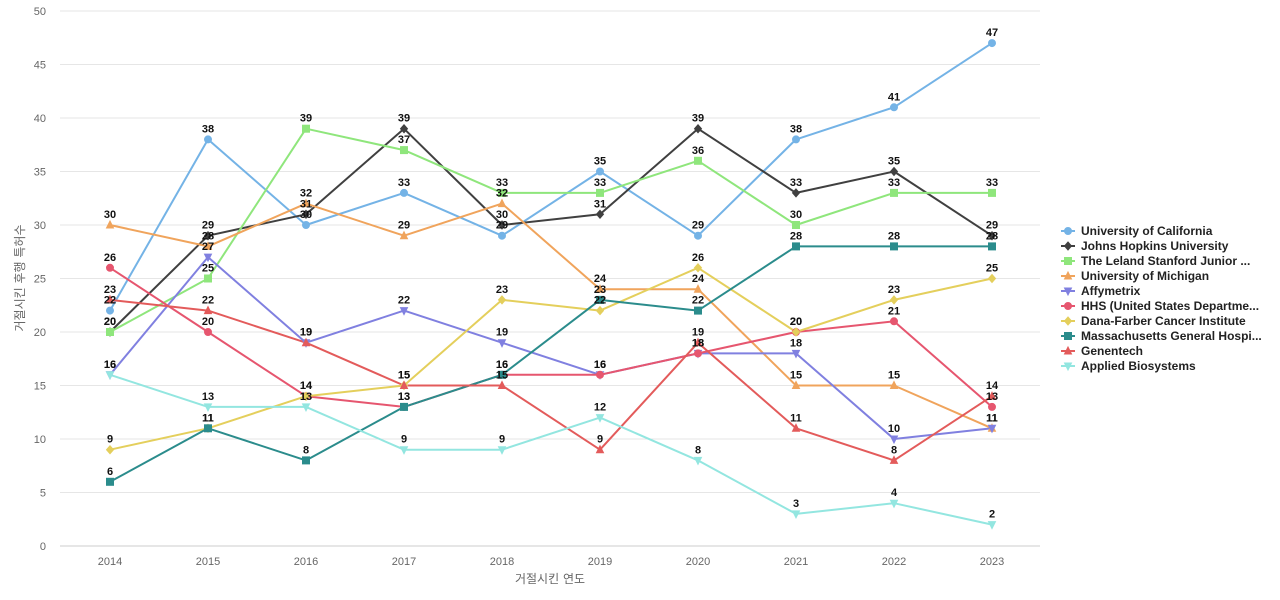 This screenshot has width=1280, height=600. I want to click on x-tick-label: 2022, so click(894, 562).